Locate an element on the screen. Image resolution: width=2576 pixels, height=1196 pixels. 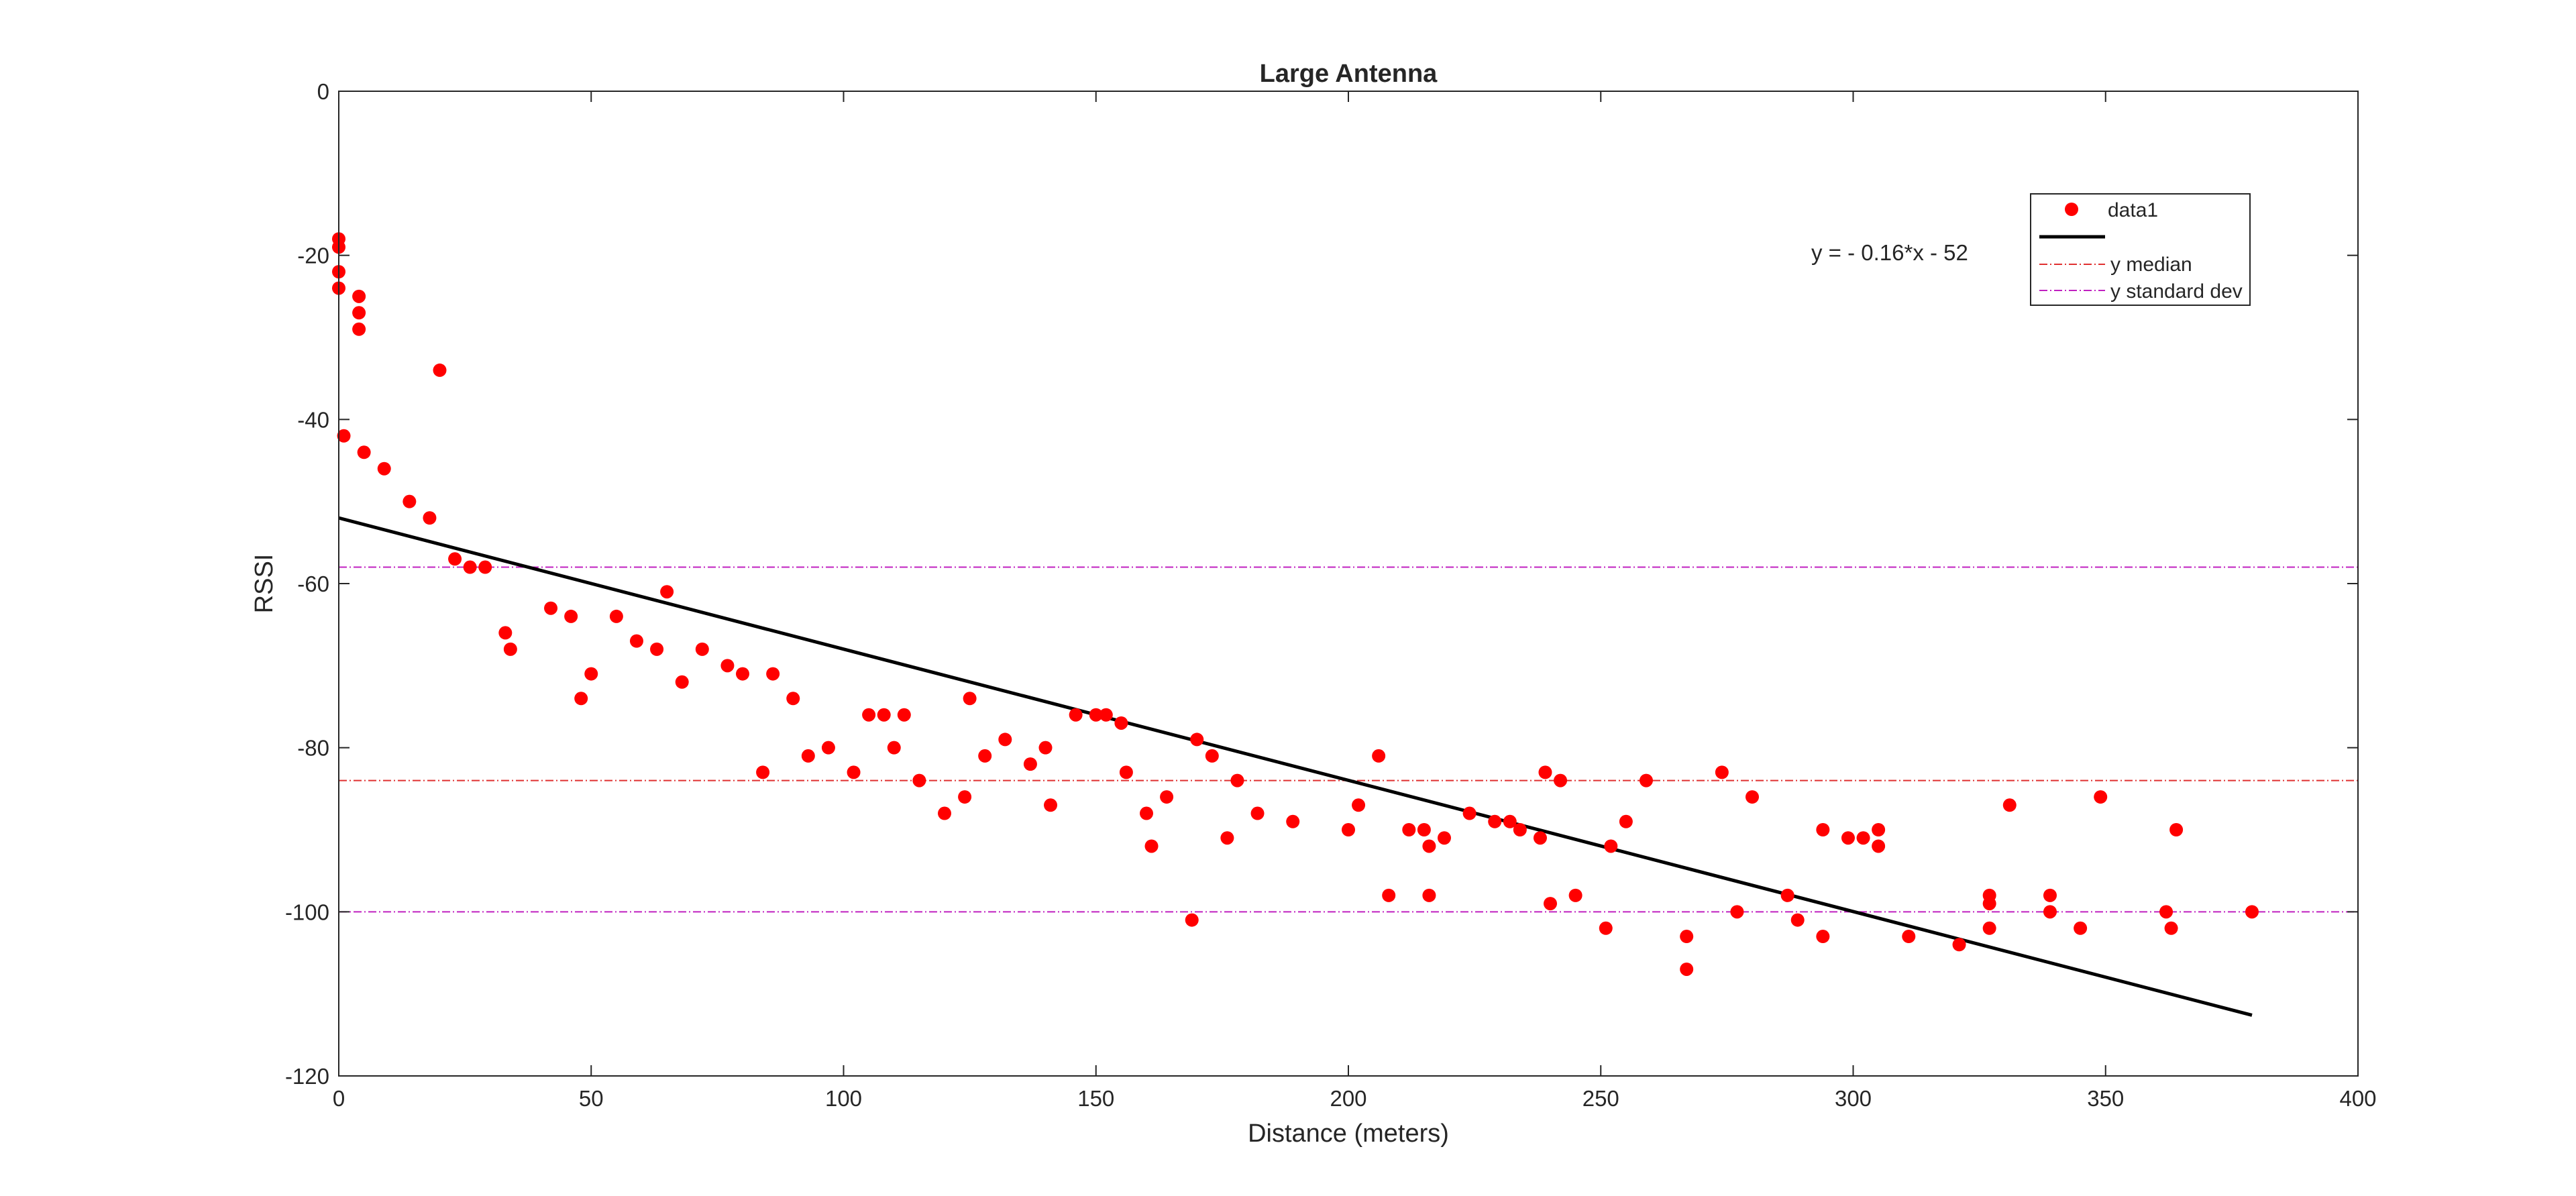
legend-marker-data1 is located at coordinates (2071, 210).